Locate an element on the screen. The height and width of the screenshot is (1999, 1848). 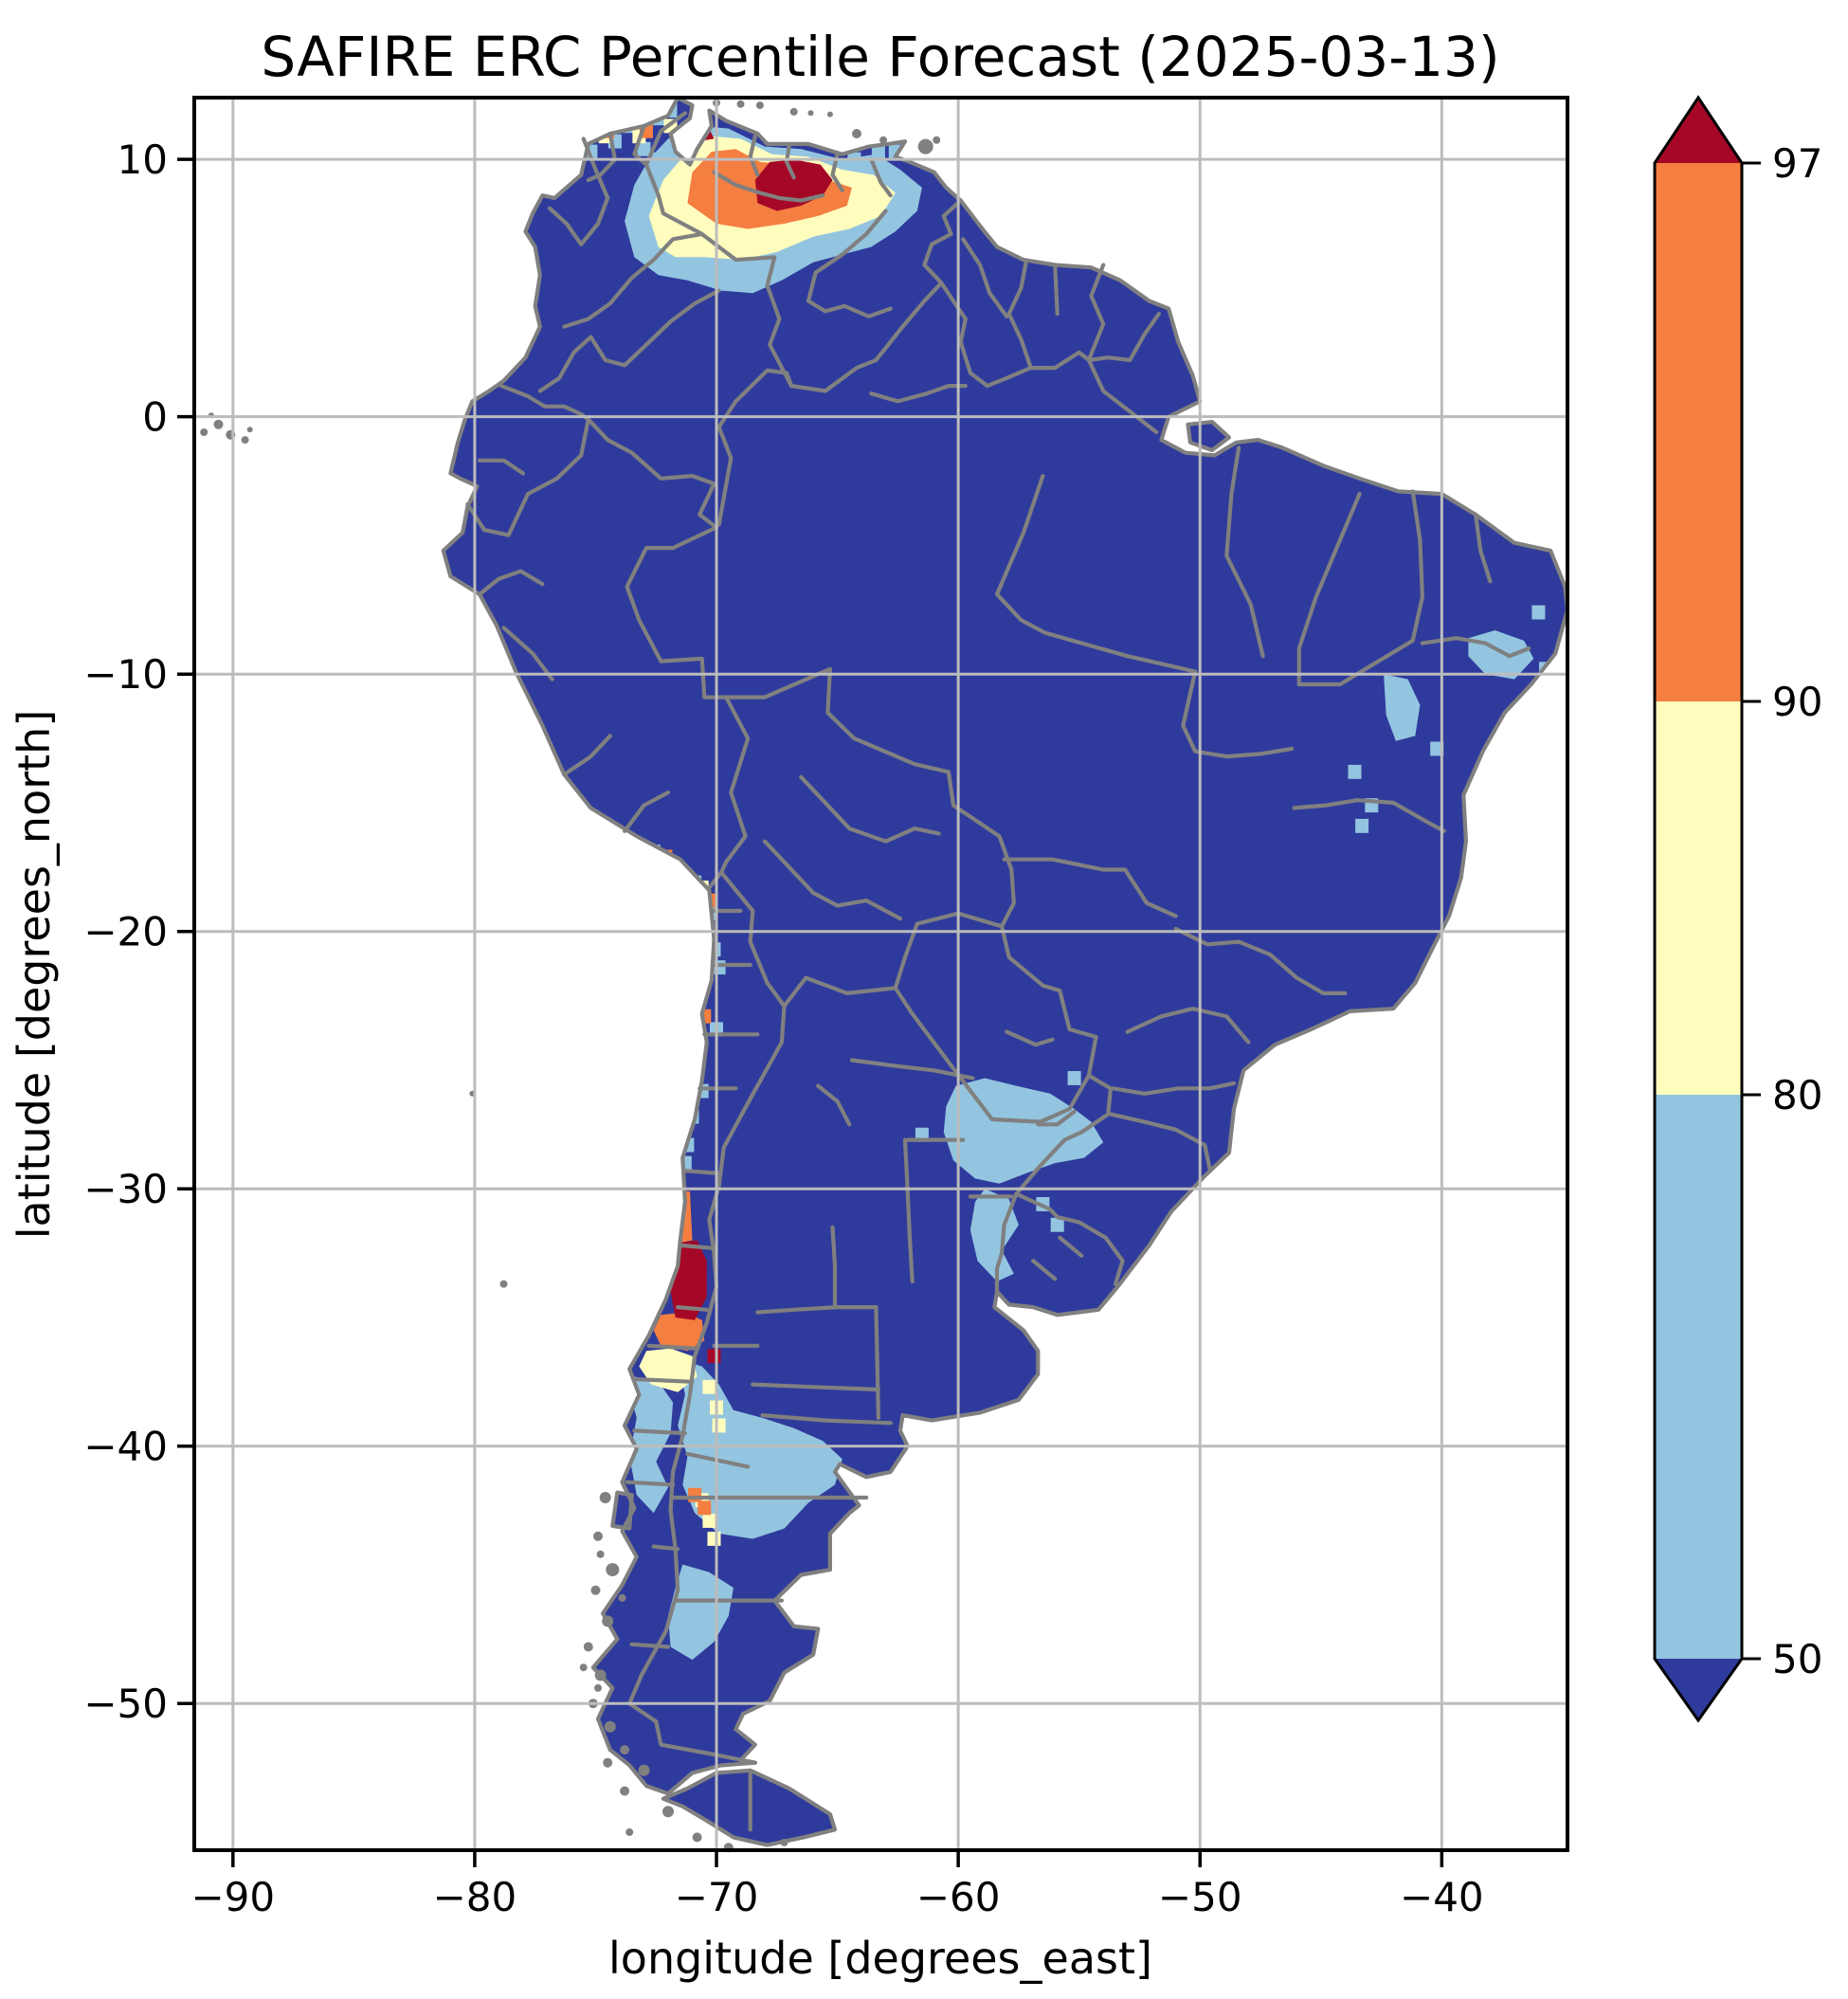
y-tick-label: −50 is located at coordinates (125, 1704).